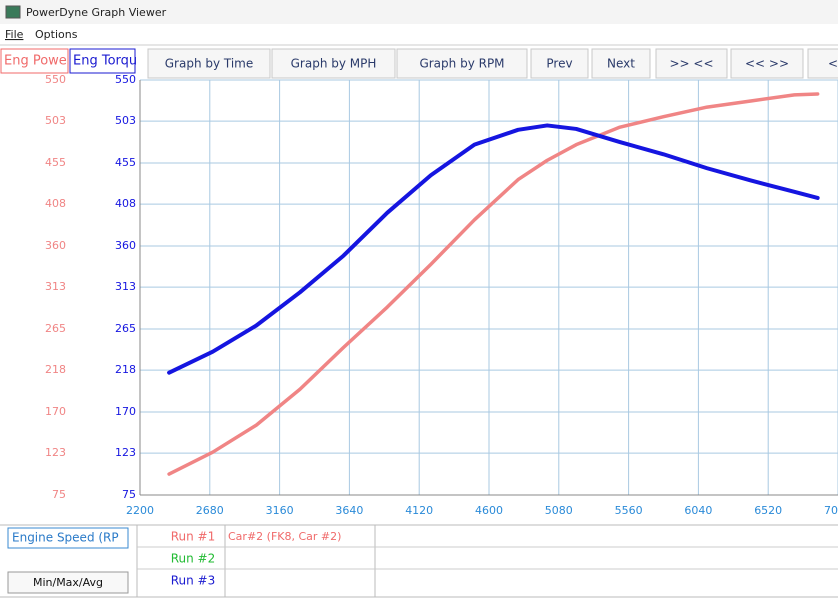 The width and height of the screenshot is (838, 600). I want to click on x-tick-label: 4600, so click(489, 510).